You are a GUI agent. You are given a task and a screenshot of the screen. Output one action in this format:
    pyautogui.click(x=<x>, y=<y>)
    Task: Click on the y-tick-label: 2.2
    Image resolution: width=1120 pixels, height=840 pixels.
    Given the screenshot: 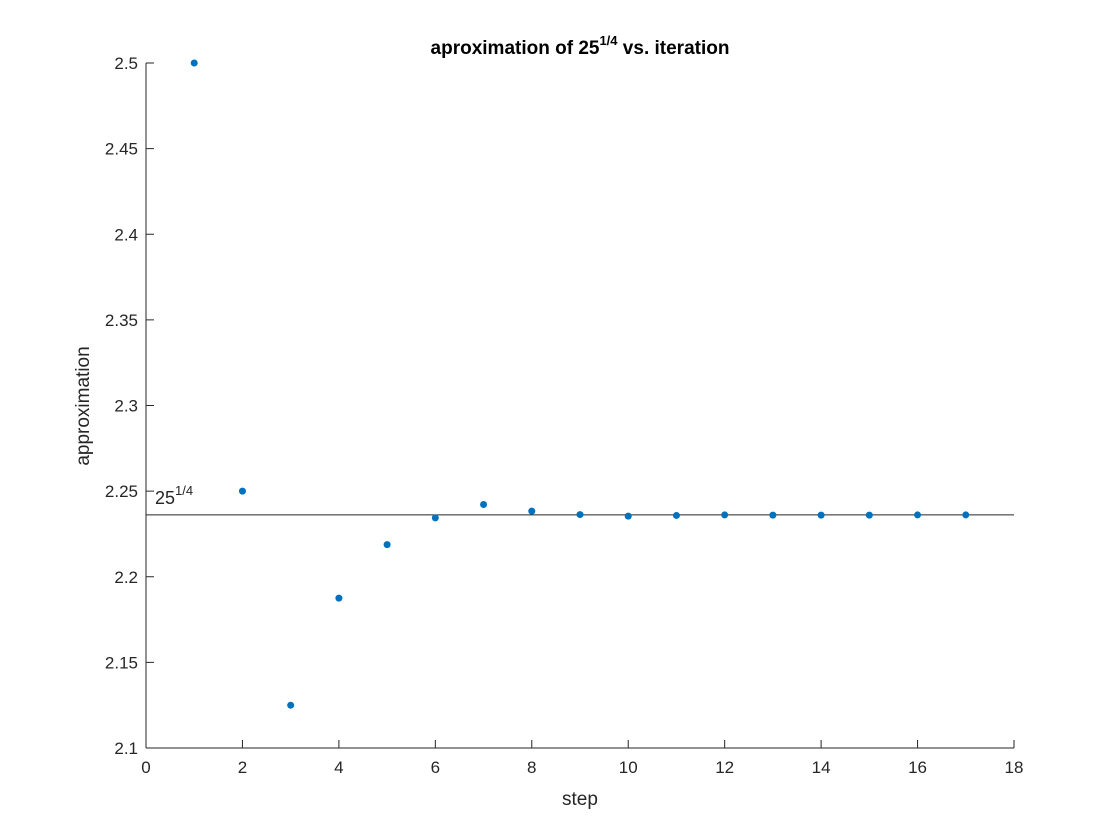 What is the action you would take?
    pyautogui.click(x=126, y=577)
    